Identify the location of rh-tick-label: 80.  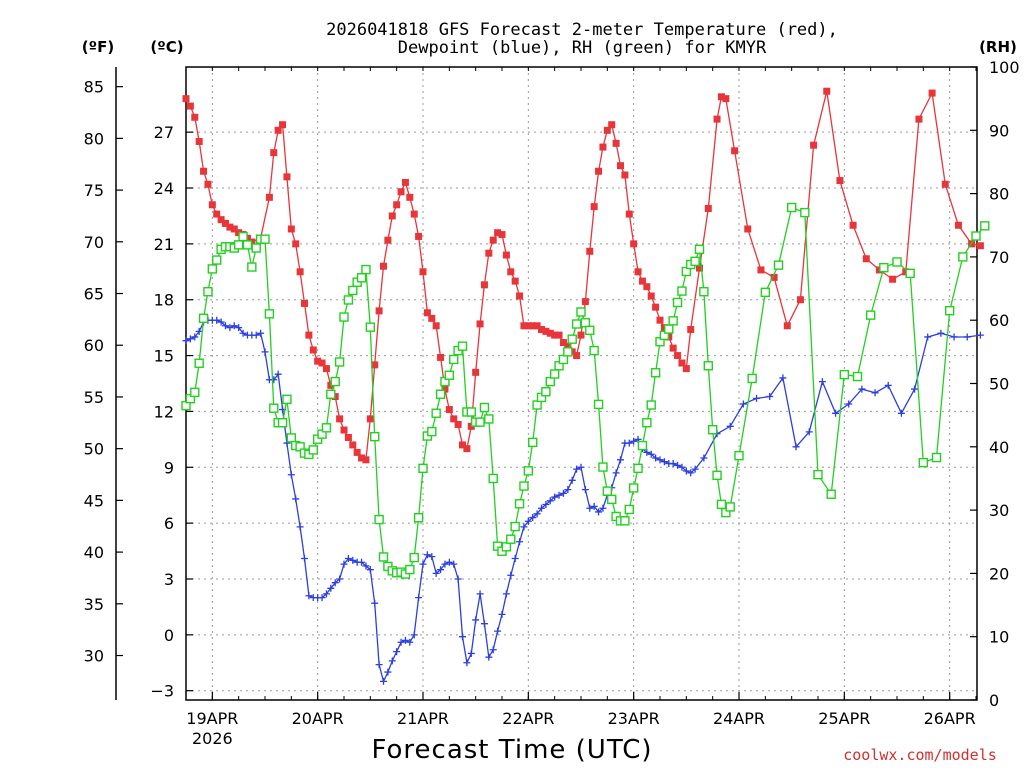
(999, 194).